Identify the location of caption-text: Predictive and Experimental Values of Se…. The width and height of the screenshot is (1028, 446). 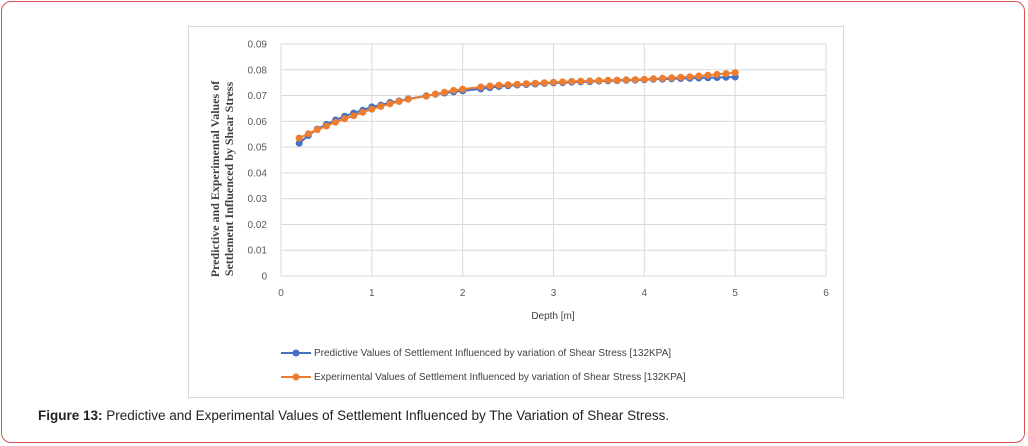
(386, 415).